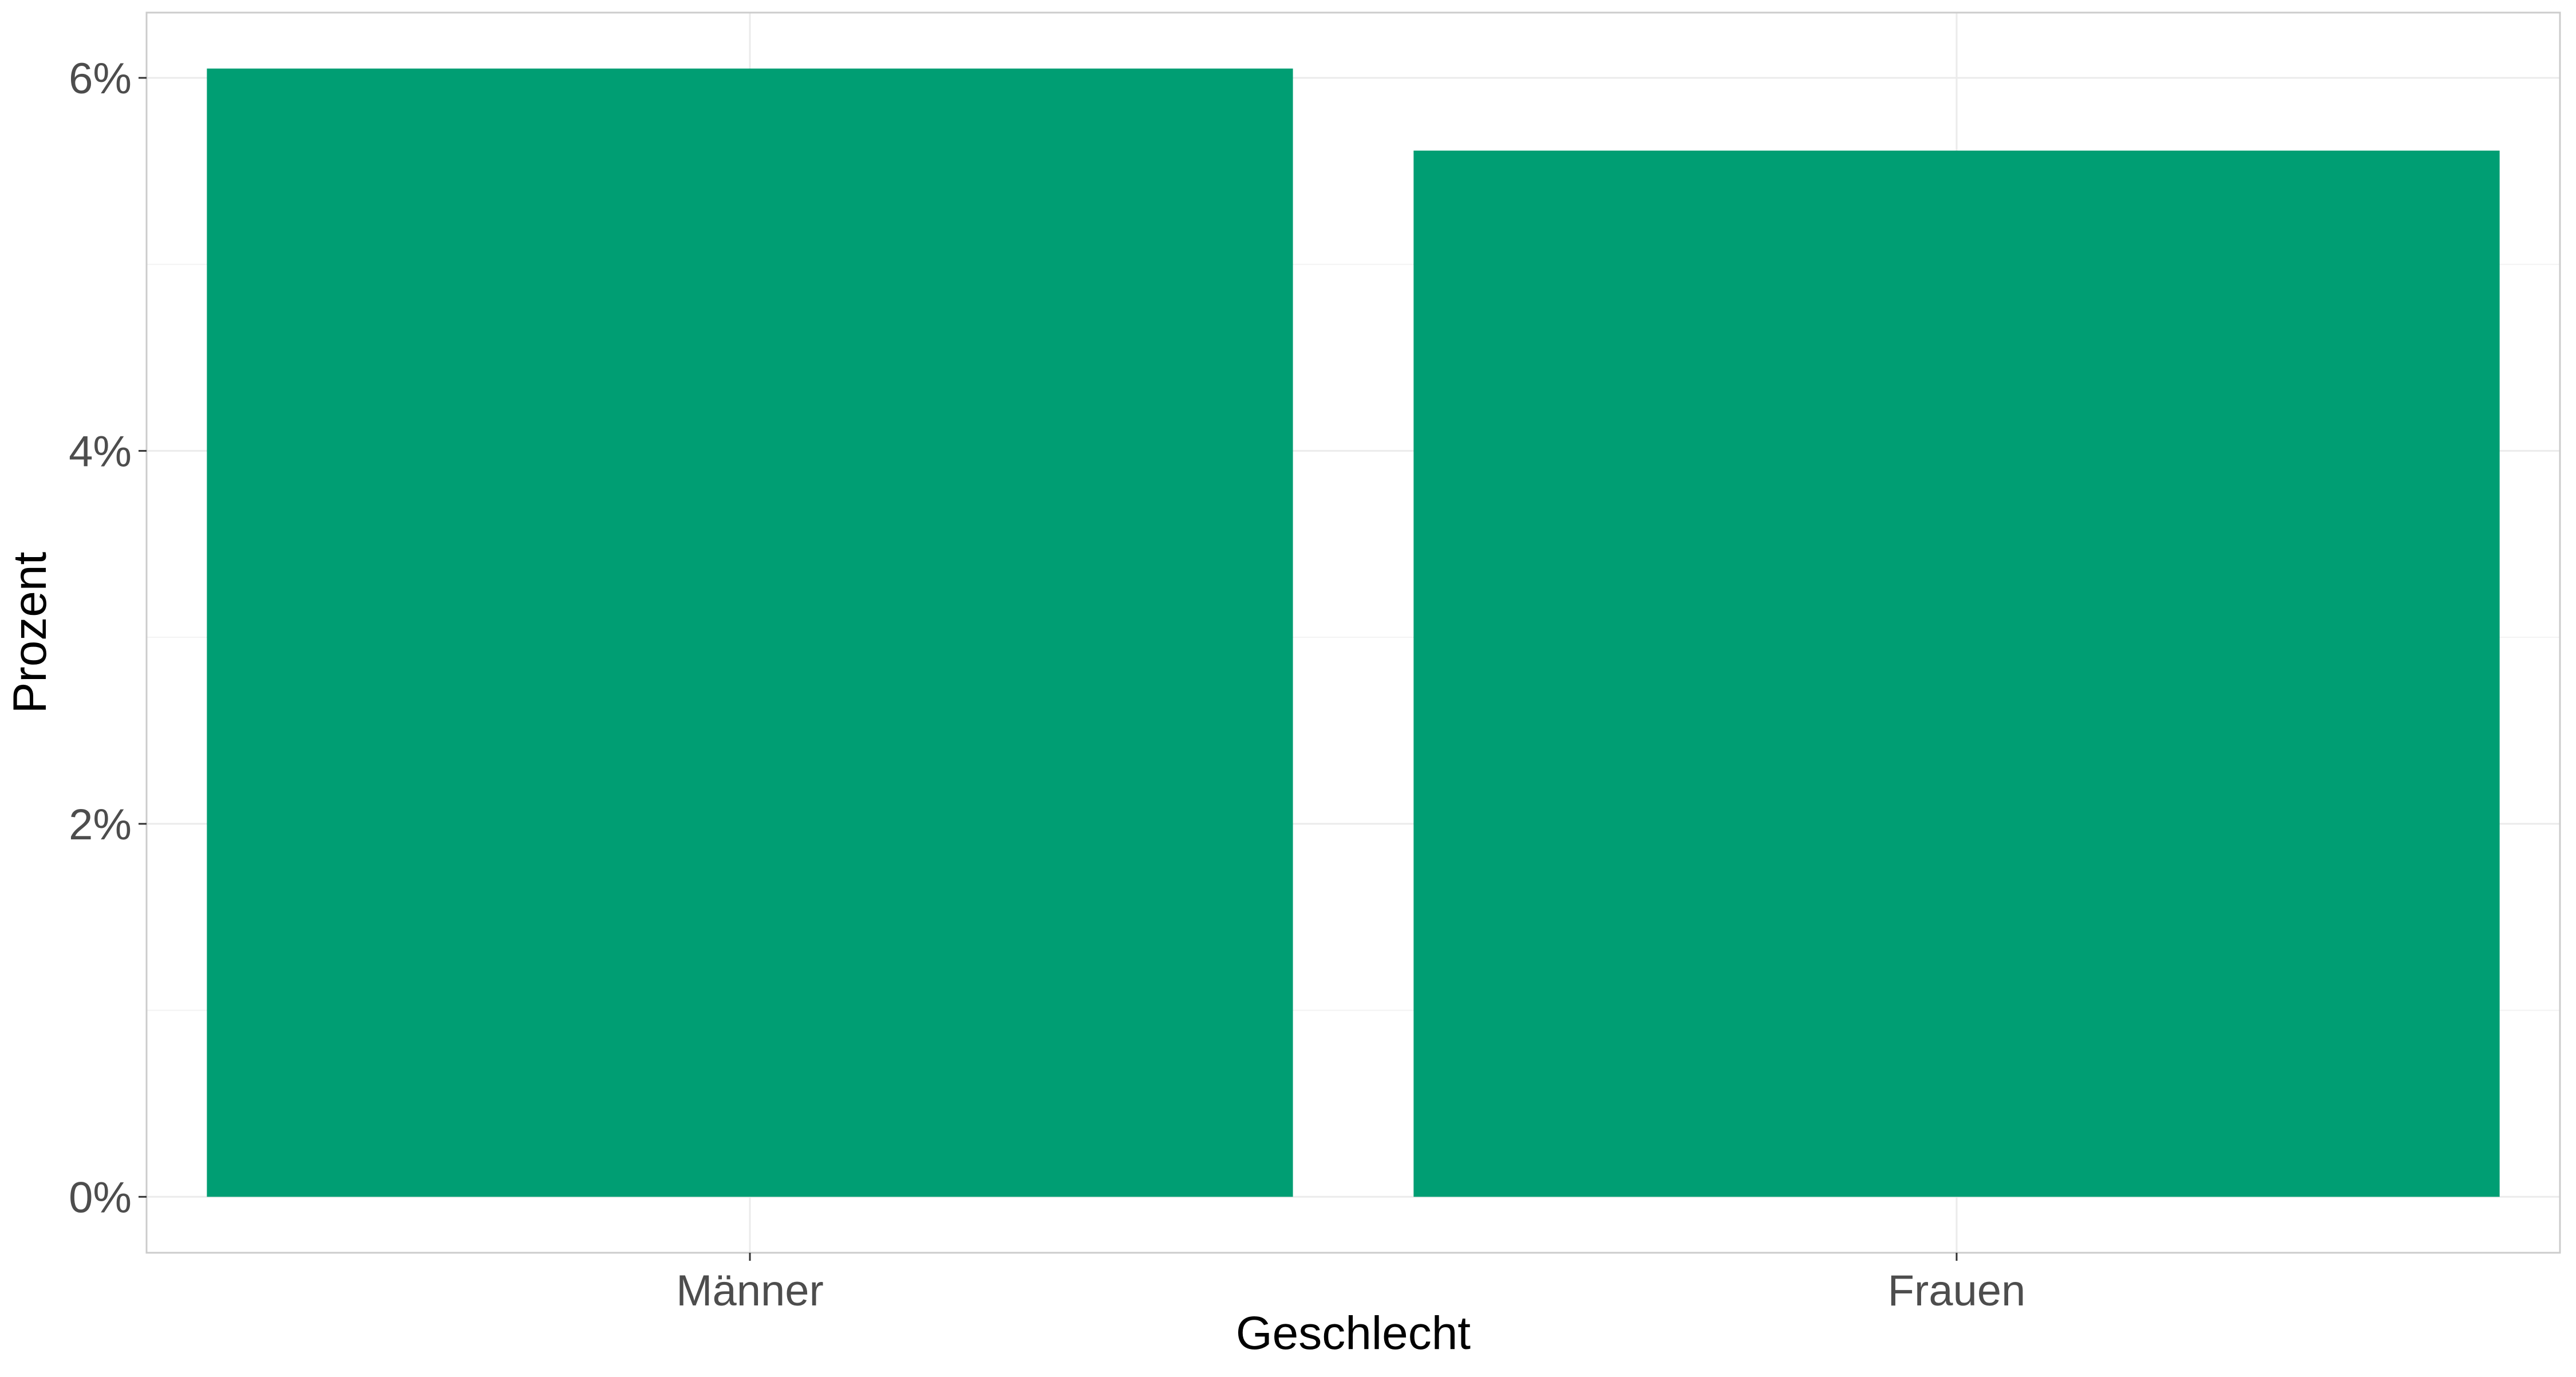 The height and width of the screenshot is (1377, 2576). I want to click on y-tick-label: 6%, so click(100, 78).